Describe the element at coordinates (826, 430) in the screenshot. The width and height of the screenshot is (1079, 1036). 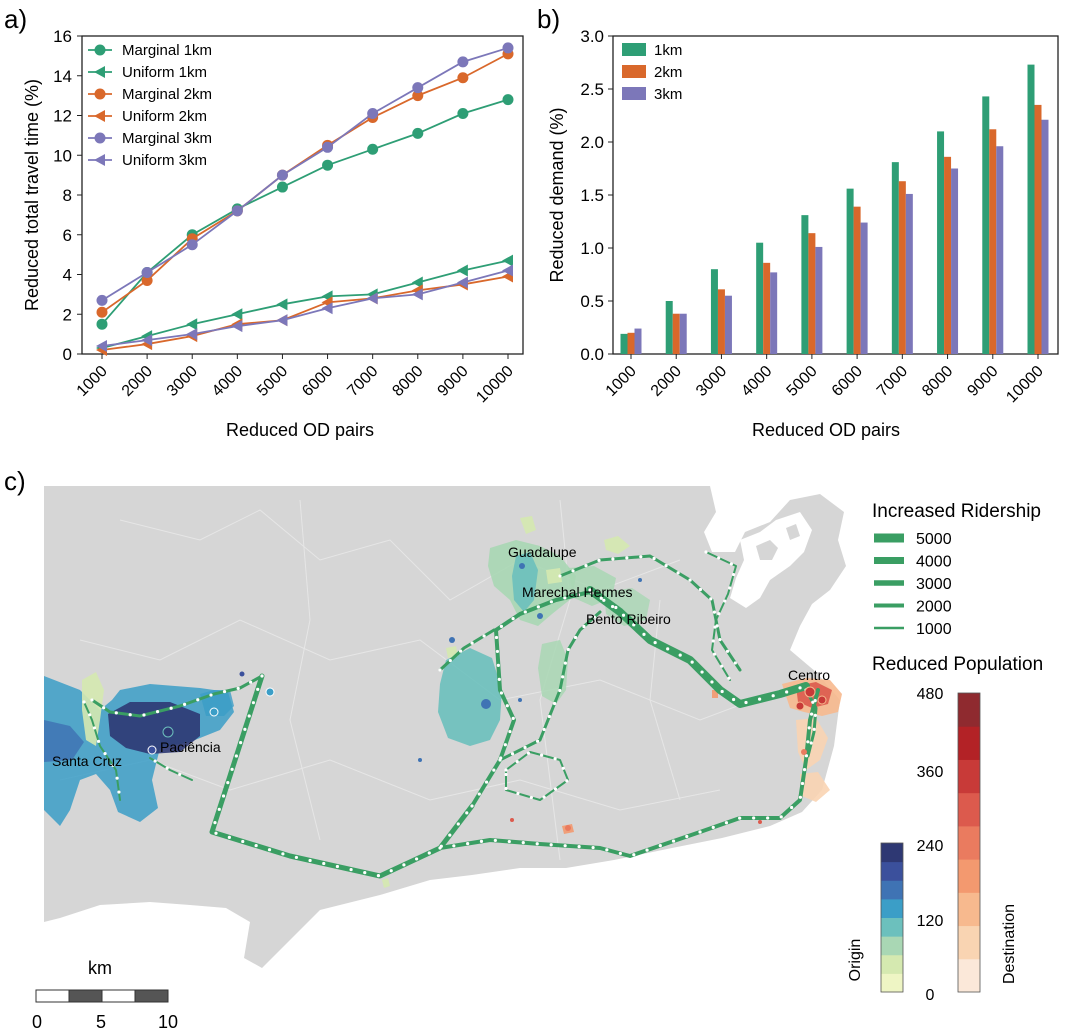
I see `chart-b-x-label: Reduced OD pairs` at that location.